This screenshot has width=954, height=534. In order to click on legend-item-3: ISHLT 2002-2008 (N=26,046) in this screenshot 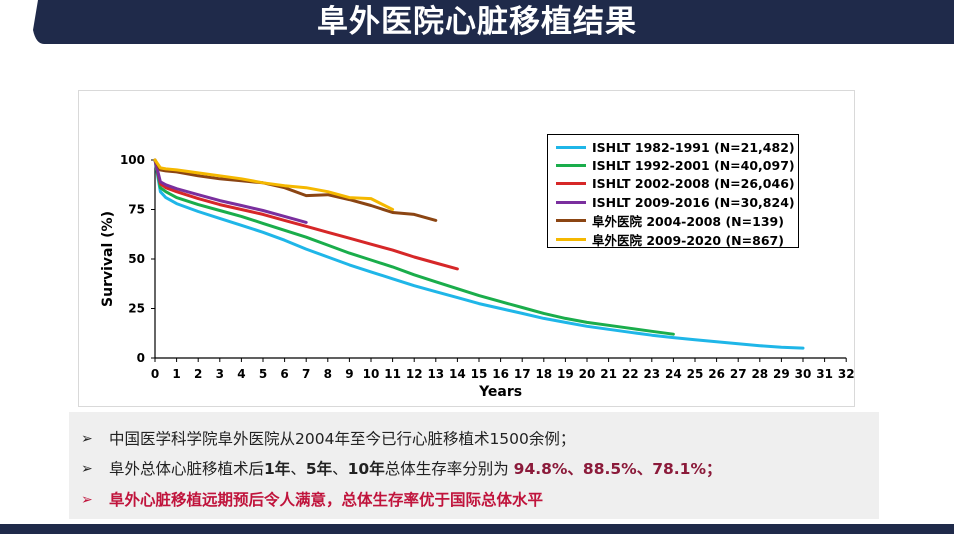, I will do `click(675, 184)`.